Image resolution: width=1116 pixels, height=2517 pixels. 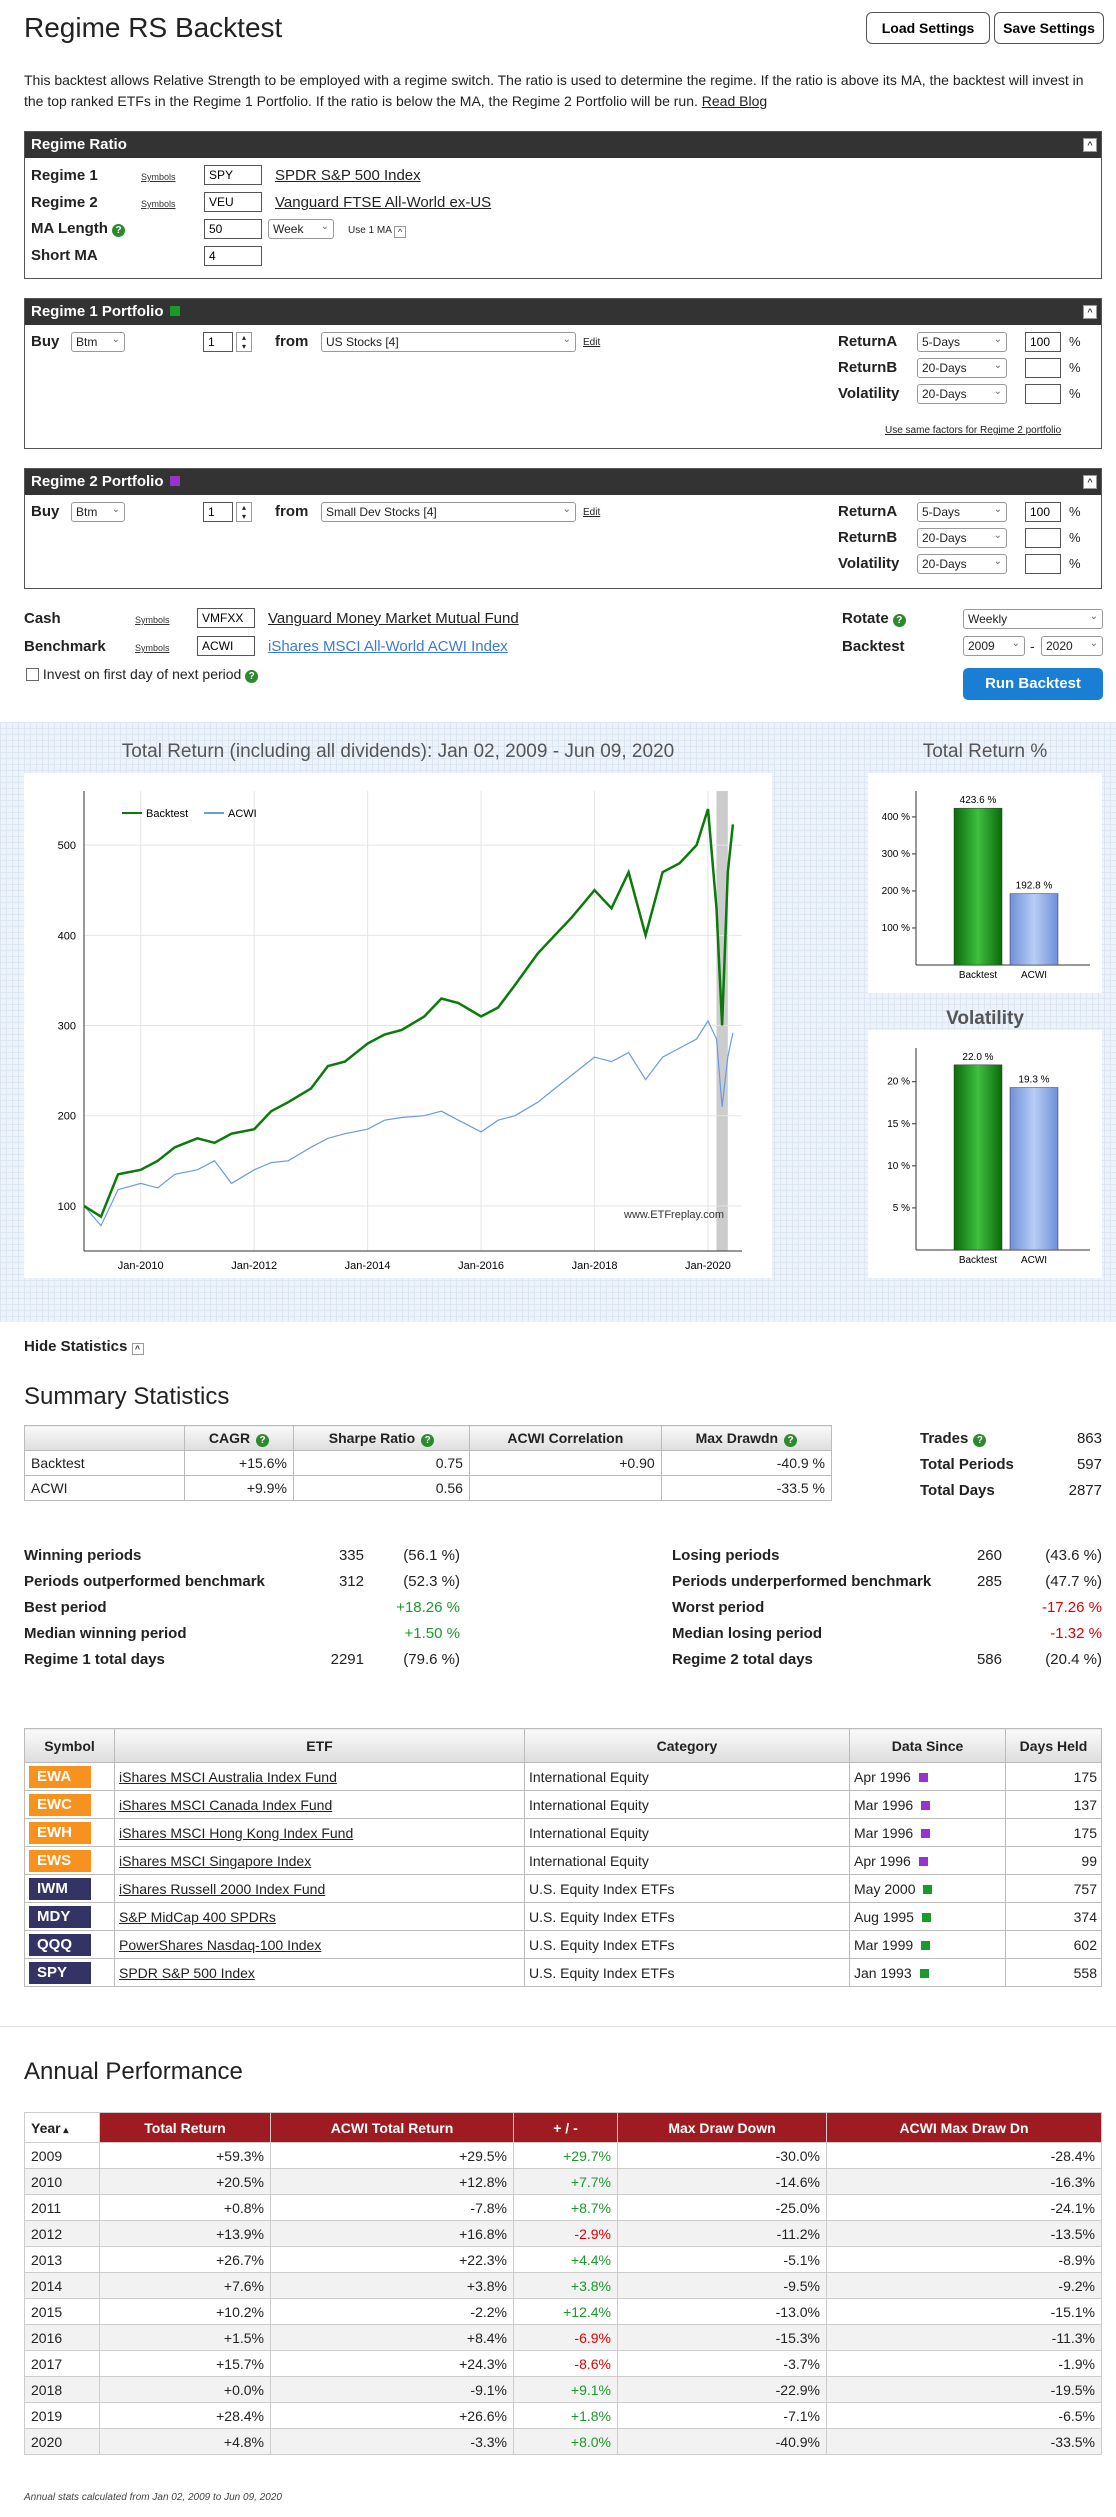 I want to click on load-settings-button: Load Settings, so click(x=928, y=28).